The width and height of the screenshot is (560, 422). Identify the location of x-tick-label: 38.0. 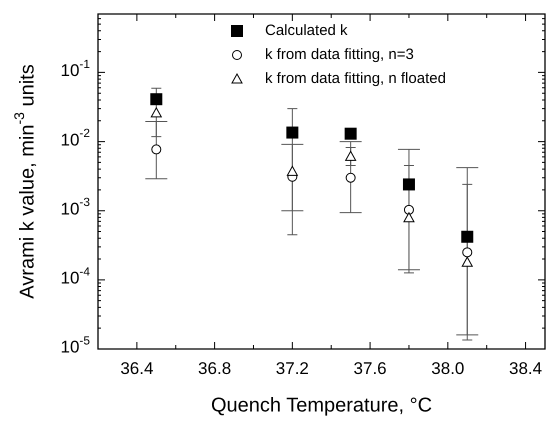
(447, 368).